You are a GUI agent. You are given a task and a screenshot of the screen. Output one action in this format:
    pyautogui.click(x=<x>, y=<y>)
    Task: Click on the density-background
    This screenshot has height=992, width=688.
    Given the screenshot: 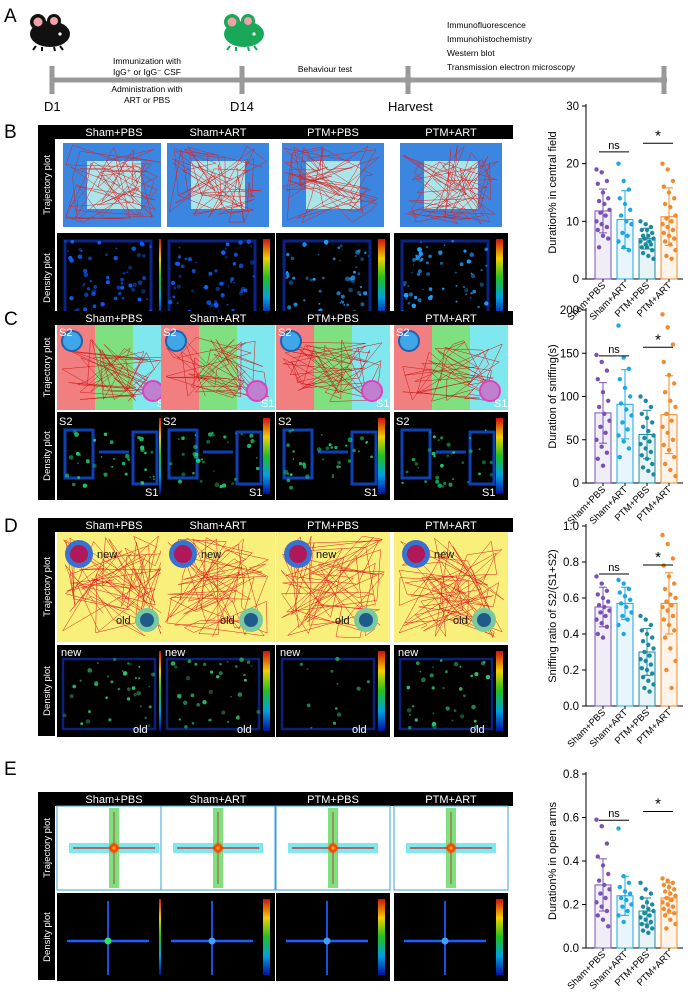 What is the action you would take?
    pyautogui.click(x=333, y=937)
    